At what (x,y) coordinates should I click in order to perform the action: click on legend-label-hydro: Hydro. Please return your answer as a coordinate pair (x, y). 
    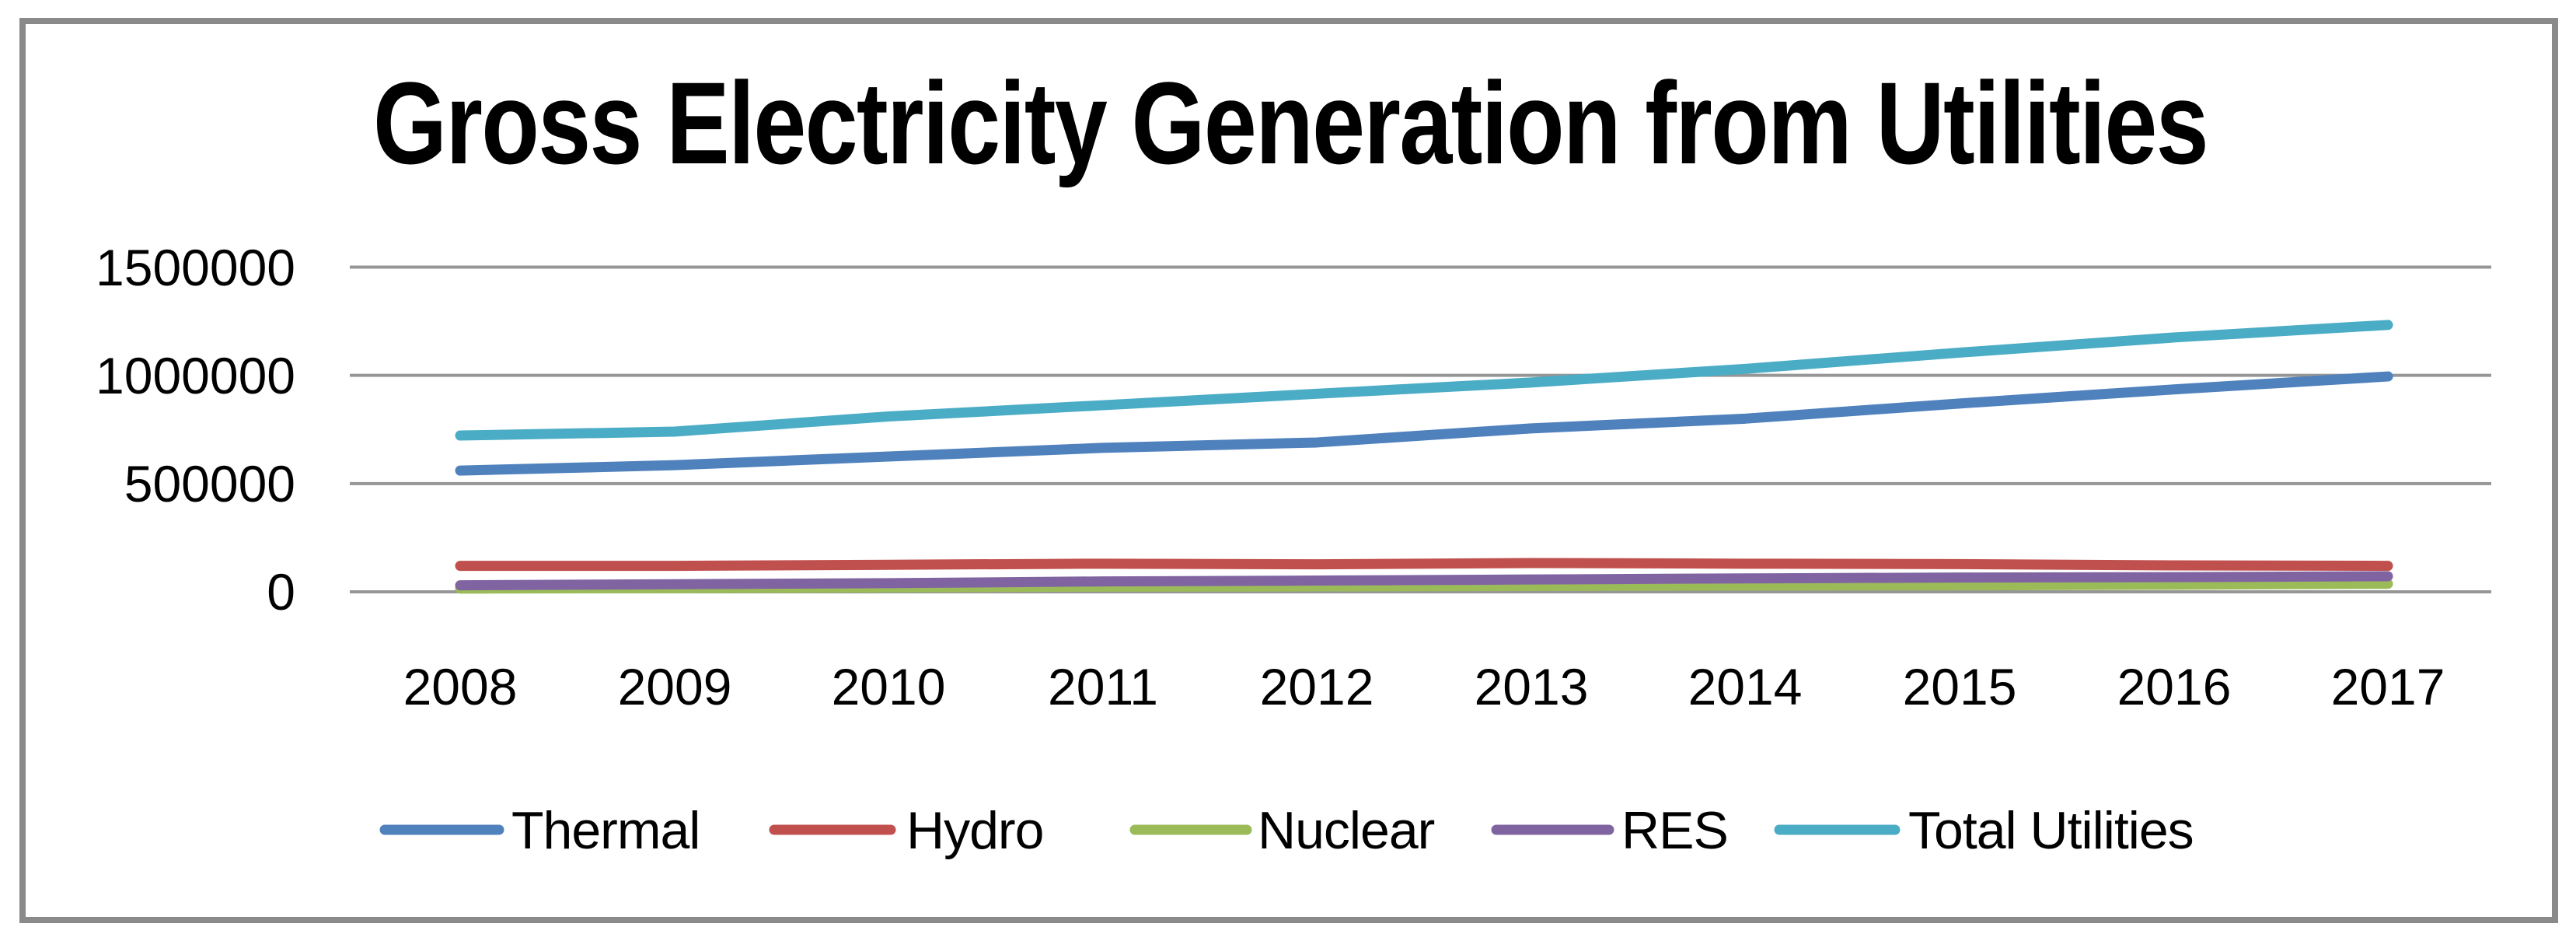
    Looking at the image, I should click on (975, 831).